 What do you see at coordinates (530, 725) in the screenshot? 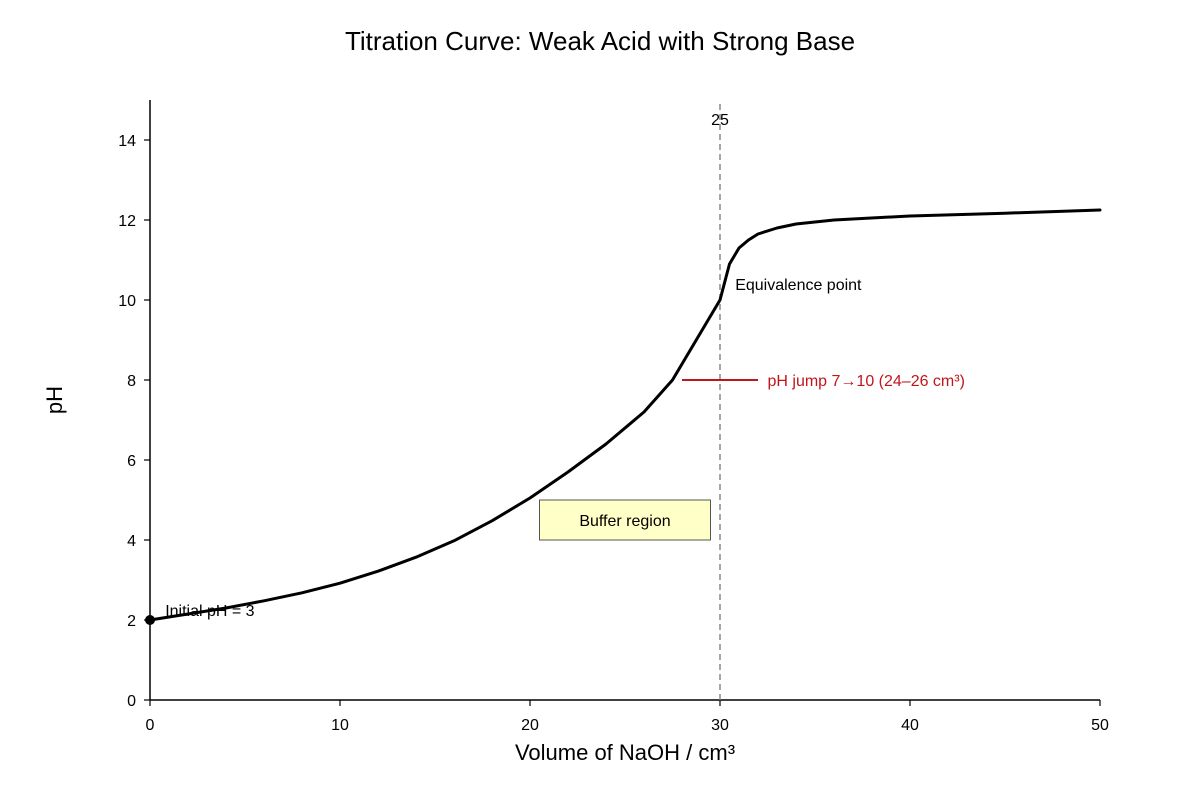
I see `x-tick-label: 20` at bounding box center [530, 725].